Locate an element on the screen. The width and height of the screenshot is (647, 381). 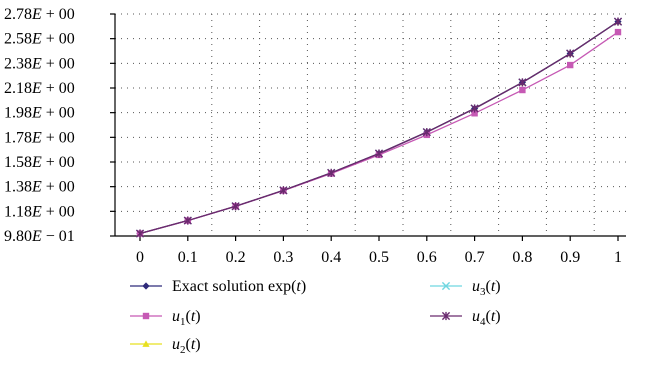
y-tick-label: 1.98E + 00 is located at coordinates (39, 113).